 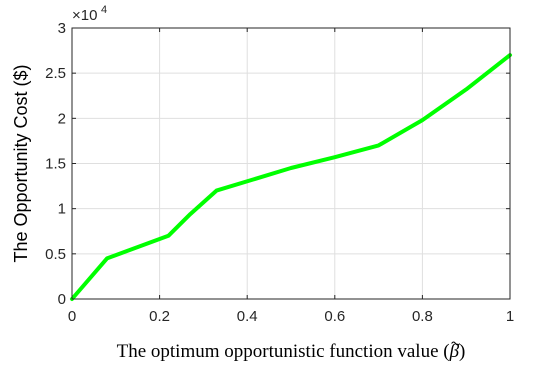 What do you see at coordinates (62, 299) in the screenshot?
I see `y-tick-label: 0` at bounding box center [62, 299].